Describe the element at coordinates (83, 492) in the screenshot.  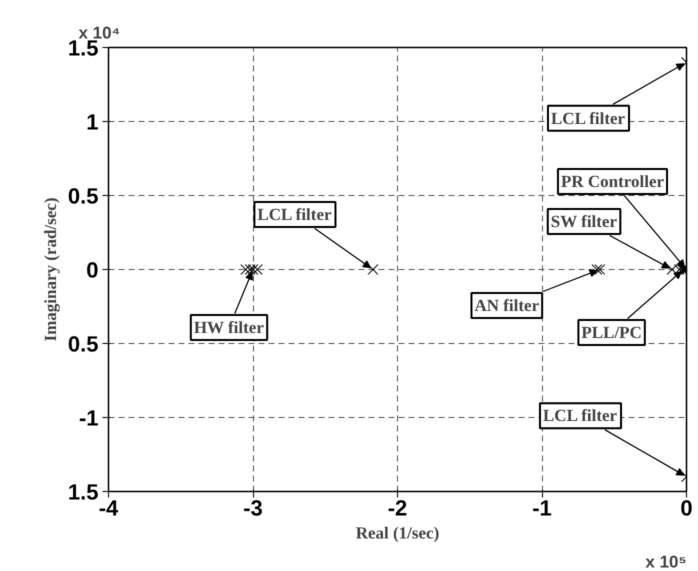
I see `y-tick-label: 1.5` at that location.